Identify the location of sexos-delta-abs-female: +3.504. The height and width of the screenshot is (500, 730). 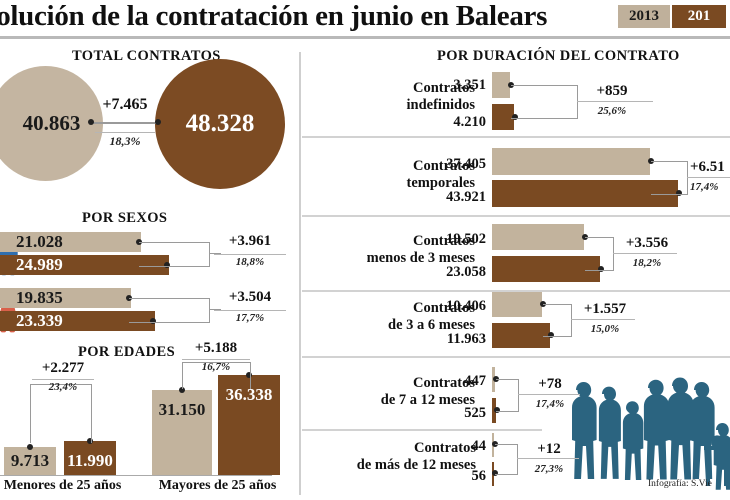
(250, 297).